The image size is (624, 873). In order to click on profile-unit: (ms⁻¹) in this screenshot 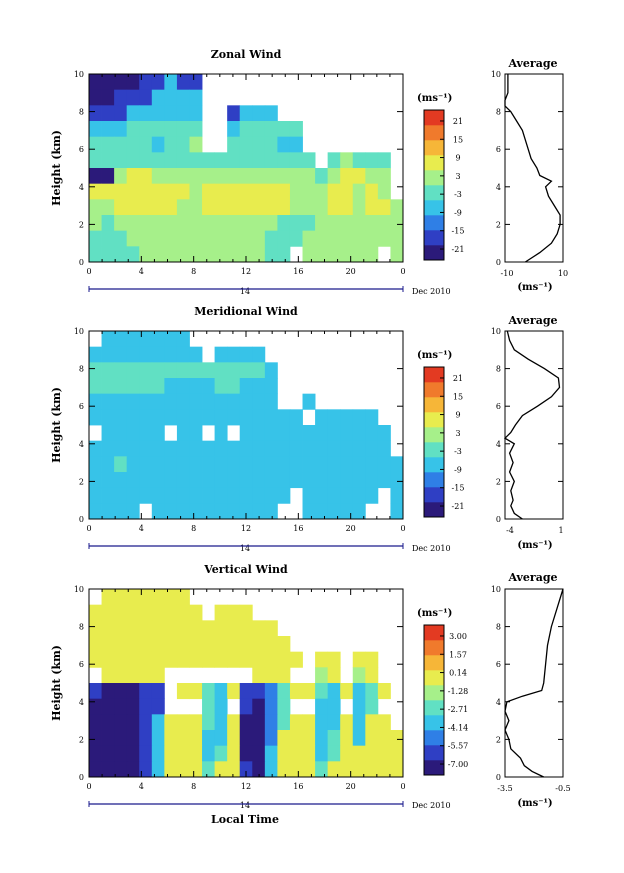, I will do `click(534, 287)`.